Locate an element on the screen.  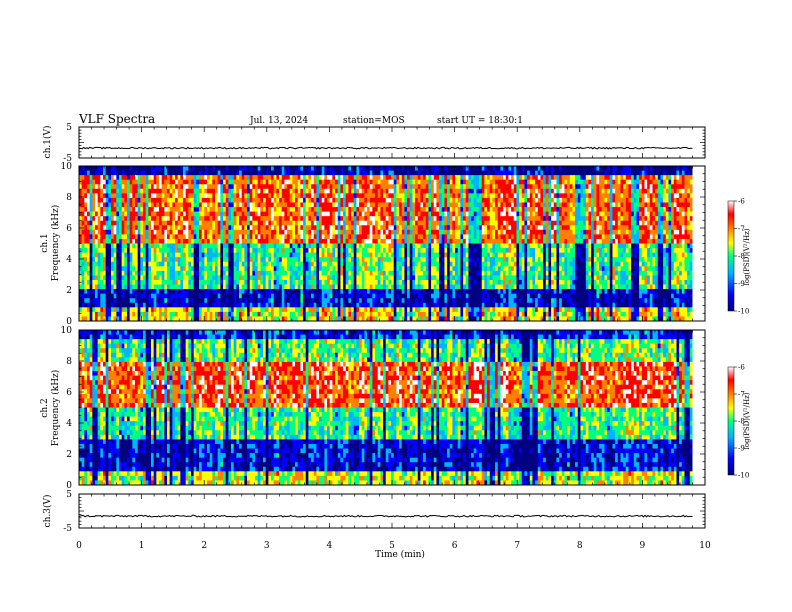
x-tick-label: 4 is located at coordinates (330, 546).